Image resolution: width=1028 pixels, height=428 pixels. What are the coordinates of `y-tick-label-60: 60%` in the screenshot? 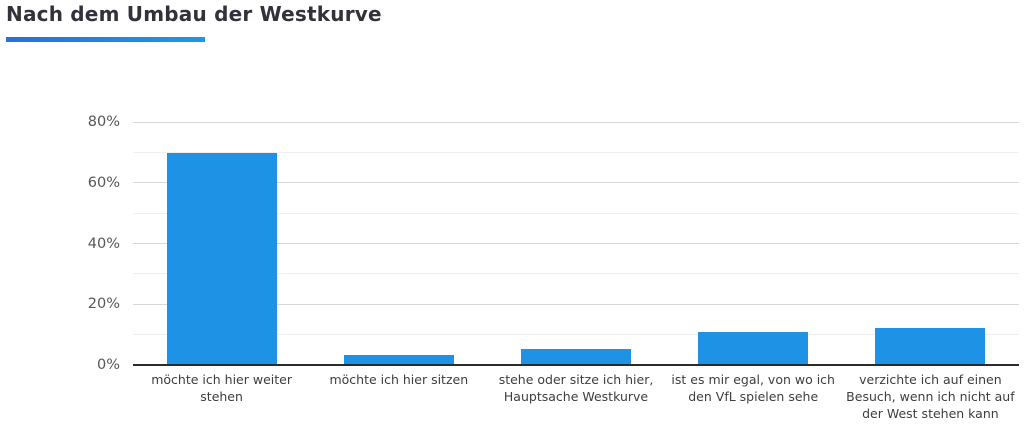 It's located at (103, 182).